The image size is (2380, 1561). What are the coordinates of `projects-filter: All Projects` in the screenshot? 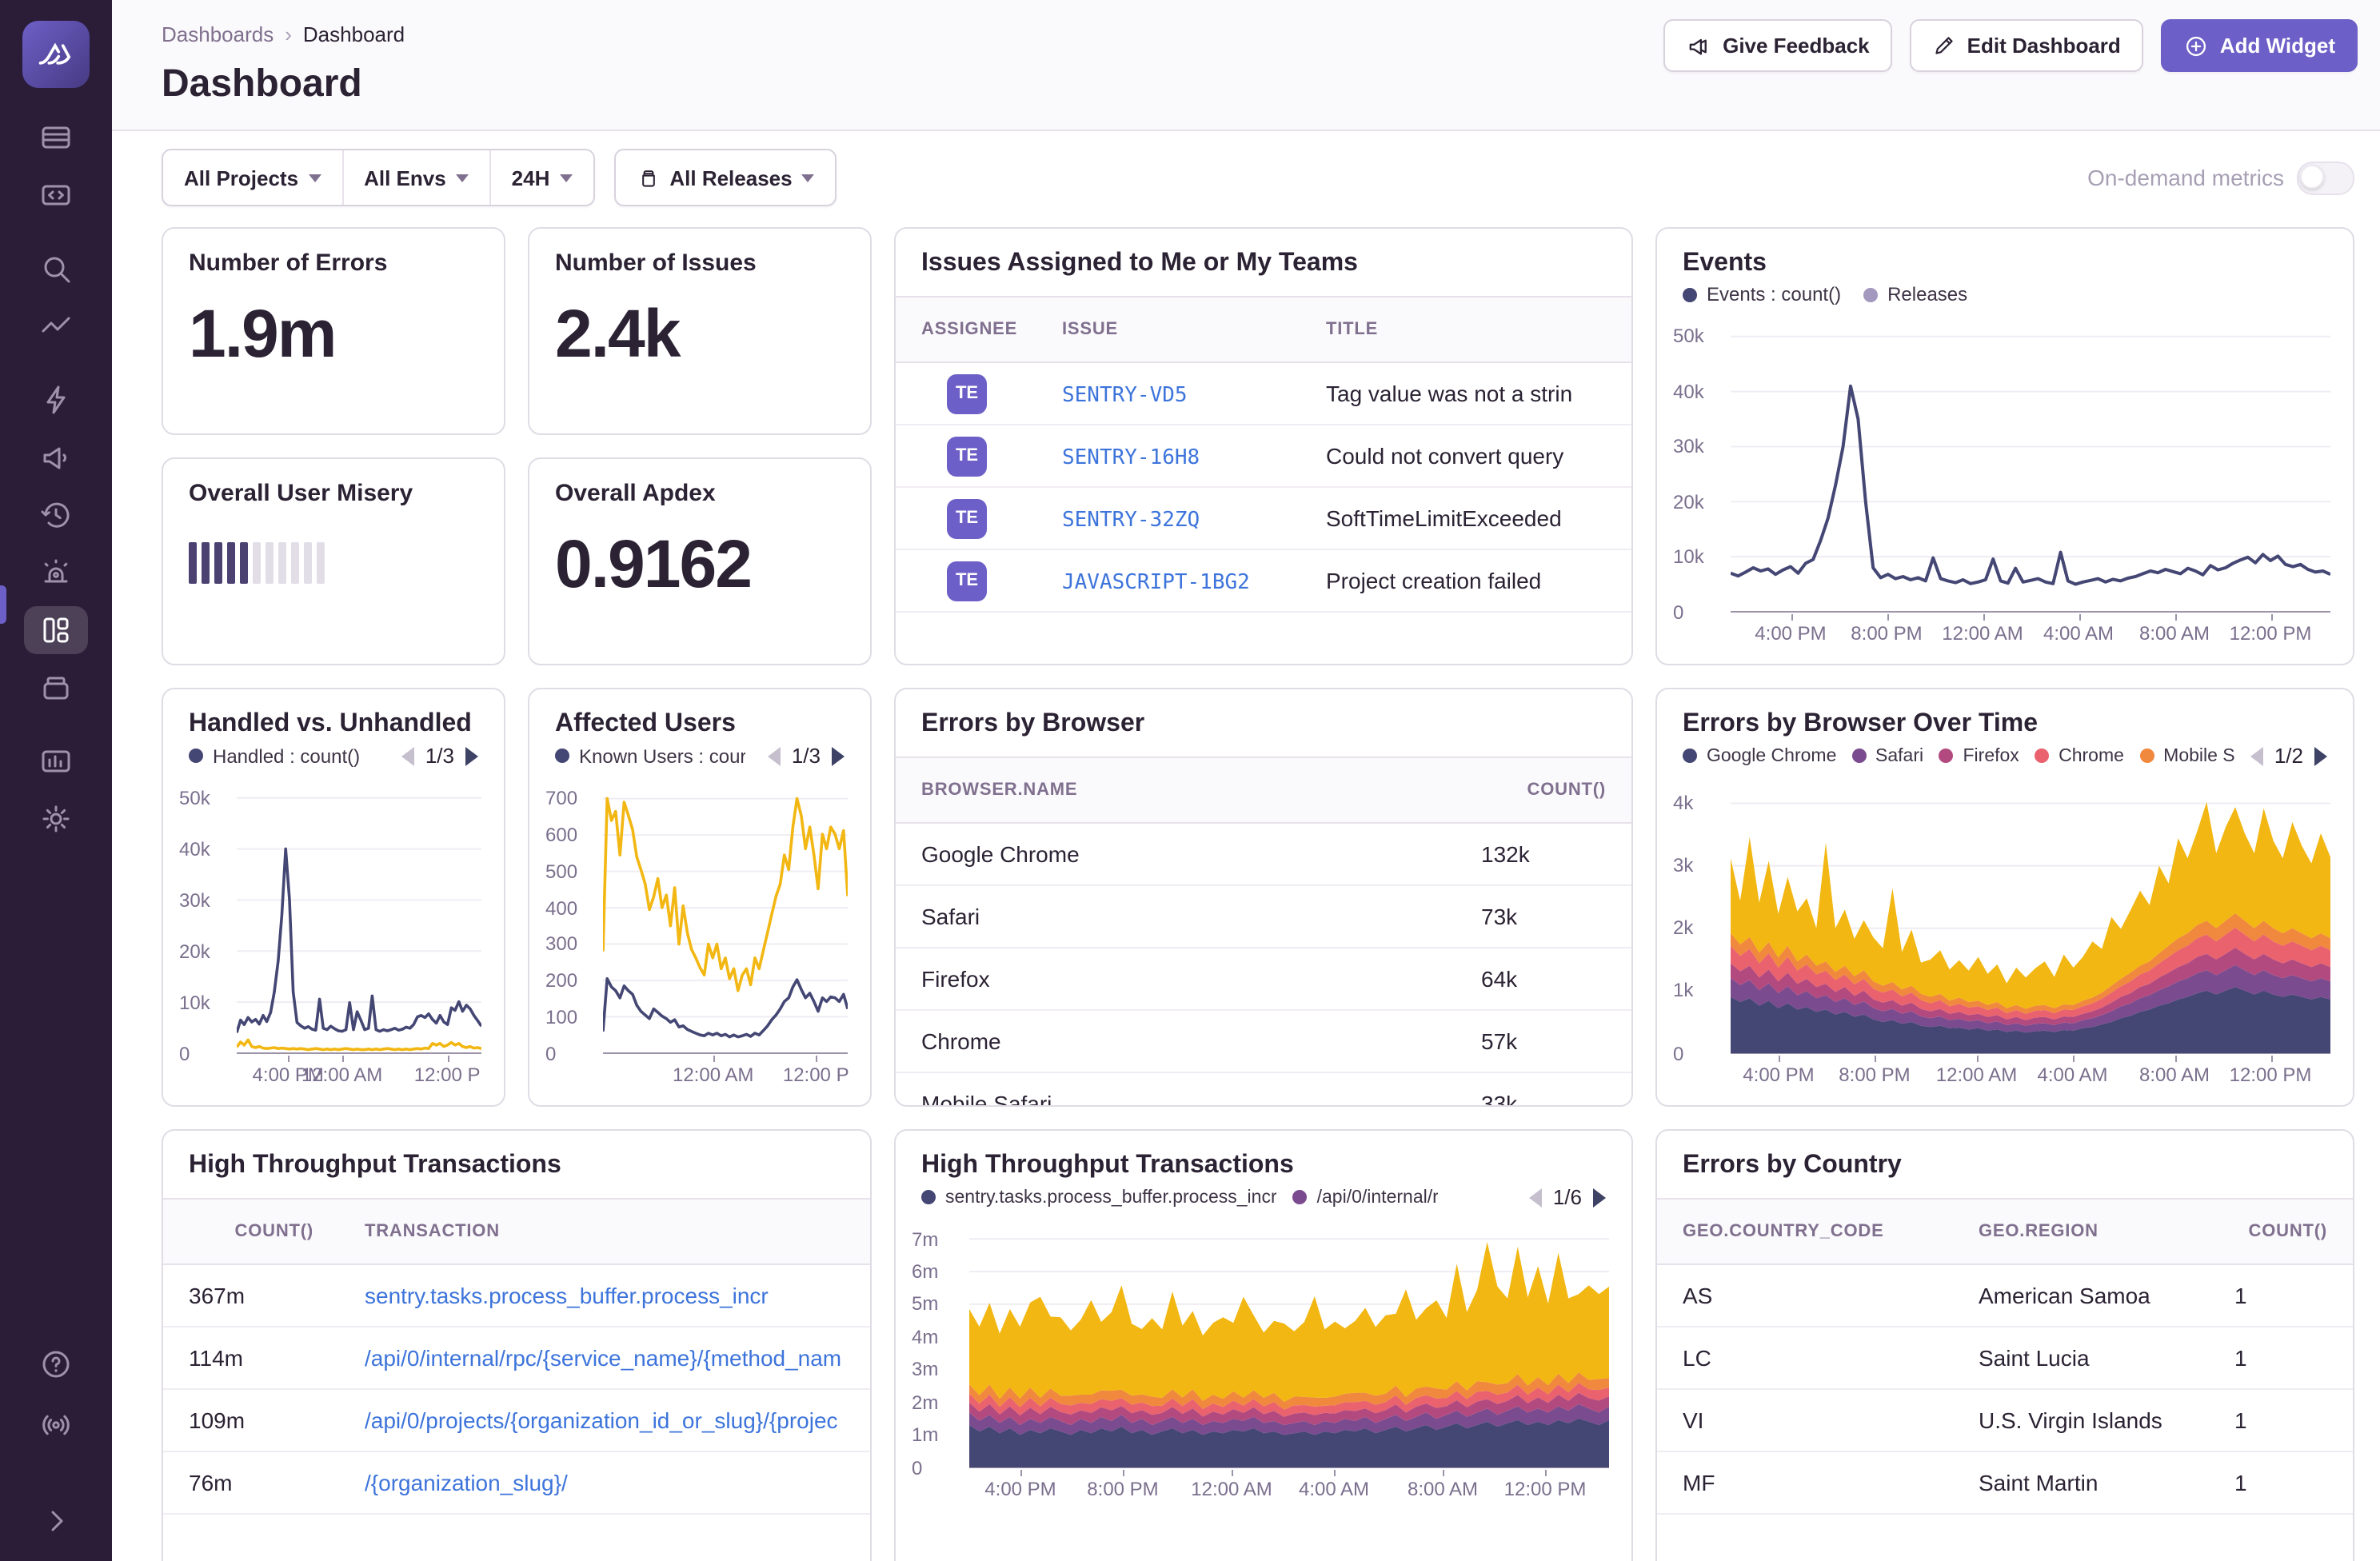 It's located at (252, 177).